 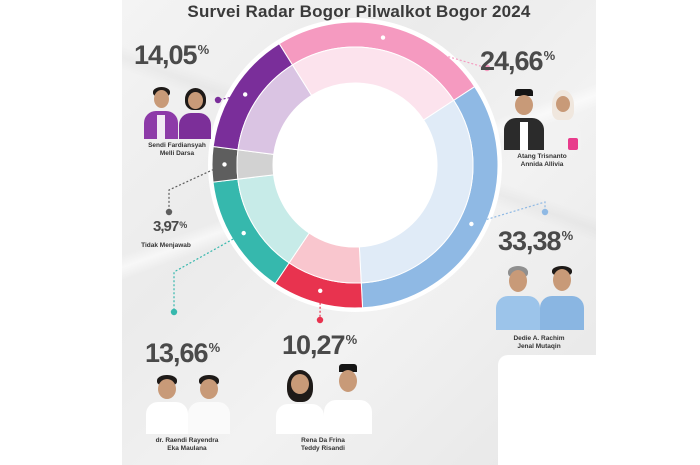 I want to click on atang-annida-names: Atang Trisnanto Annida Allivia, so click(x=542, y=160).